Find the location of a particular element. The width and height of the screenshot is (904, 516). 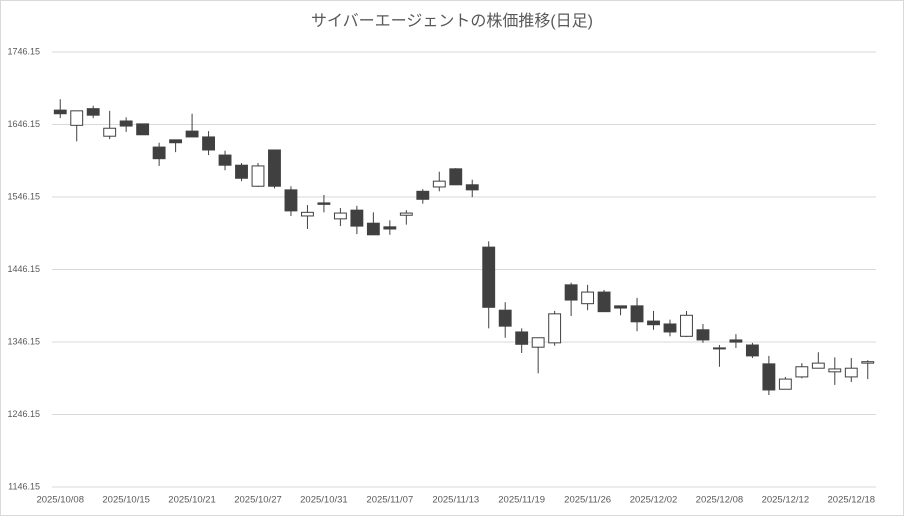

x-tick-label: 2025/12/08 is located at coordinates (720, 500).